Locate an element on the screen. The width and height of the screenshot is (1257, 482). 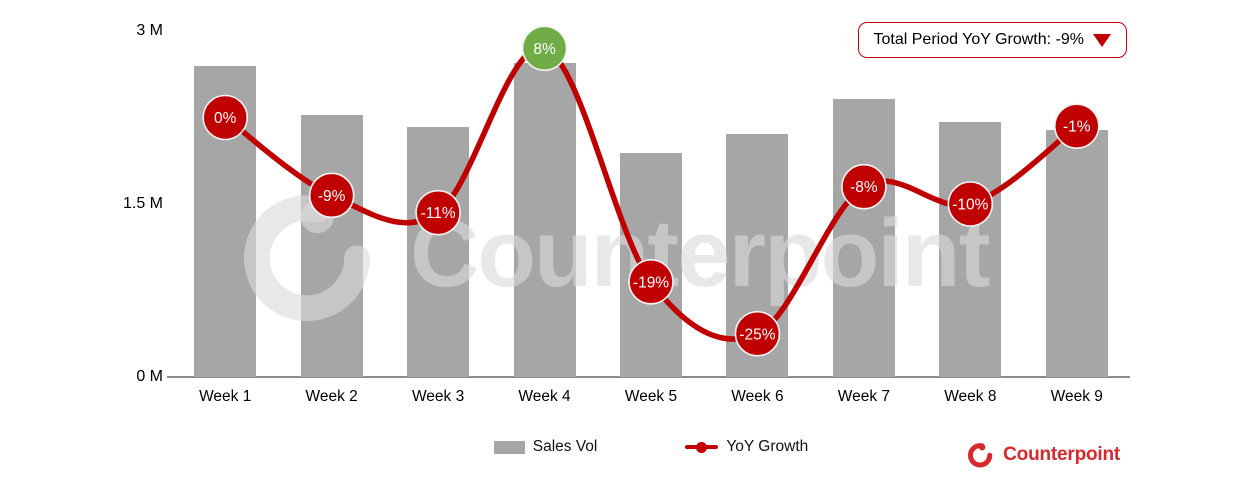
x-axis-label-week-7: Week 7 is located at coordinates (864, 396).